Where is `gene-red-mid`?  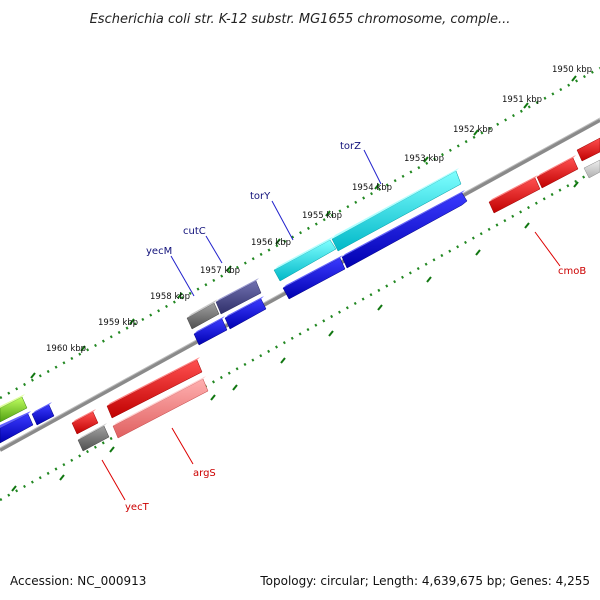
gene-red-mid is located at coordinates (154, 388).